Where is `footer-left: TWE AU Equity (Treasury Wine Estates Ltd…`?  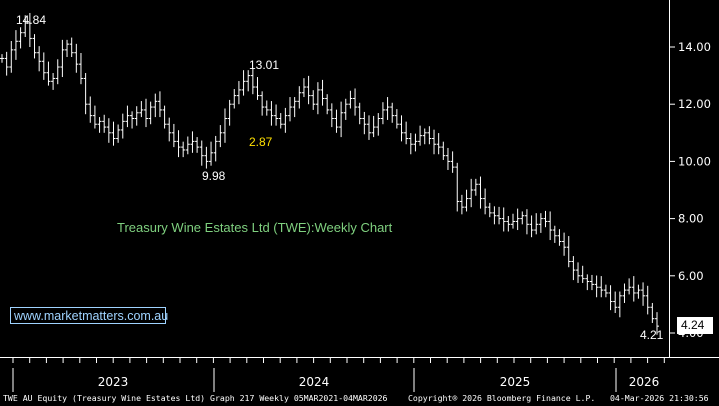
footer-left: TWE AU Equity (Treasury Wine Estates Ltd… is located at coordinates (195, 398).